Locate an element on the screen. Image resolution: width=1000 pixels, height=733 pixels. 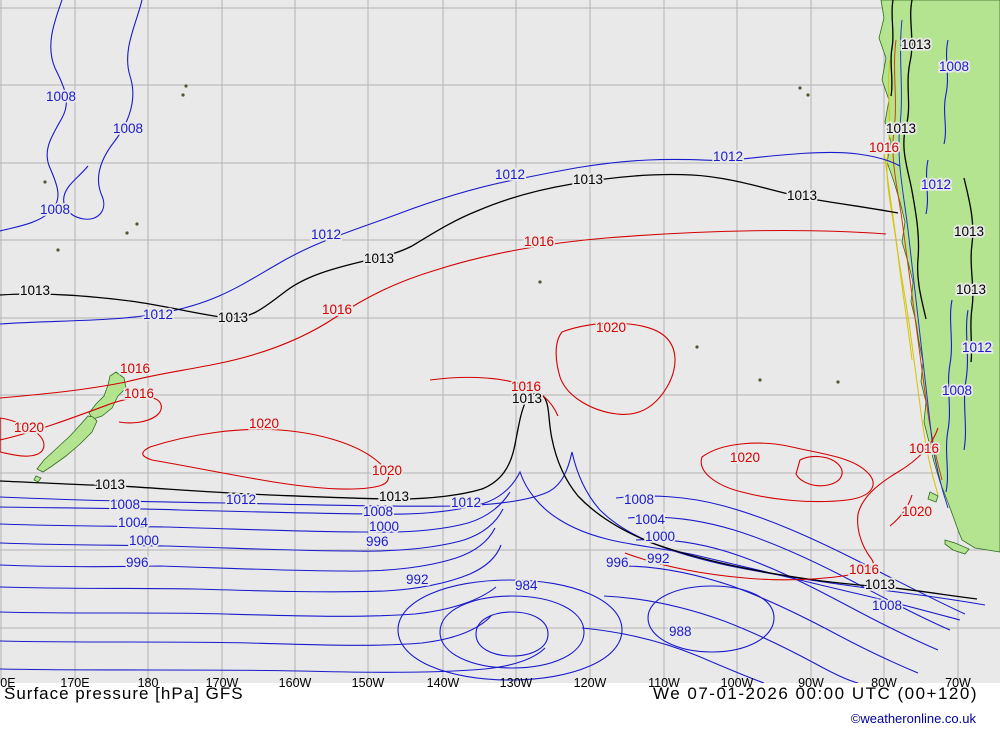
stewart-island is located at coordinates (37, 479).